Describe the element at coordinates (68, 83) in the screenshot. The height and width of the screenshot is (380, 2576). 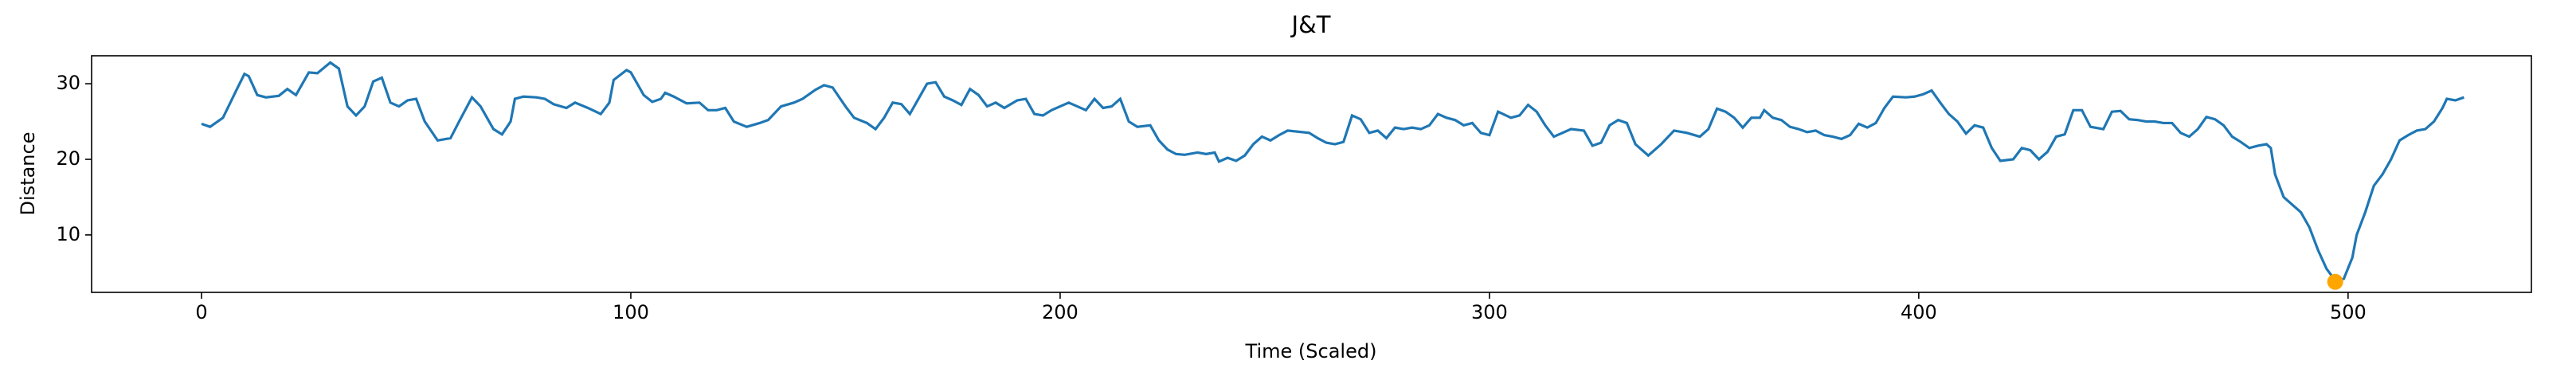
I see `y-tick-label: 30` at that location.